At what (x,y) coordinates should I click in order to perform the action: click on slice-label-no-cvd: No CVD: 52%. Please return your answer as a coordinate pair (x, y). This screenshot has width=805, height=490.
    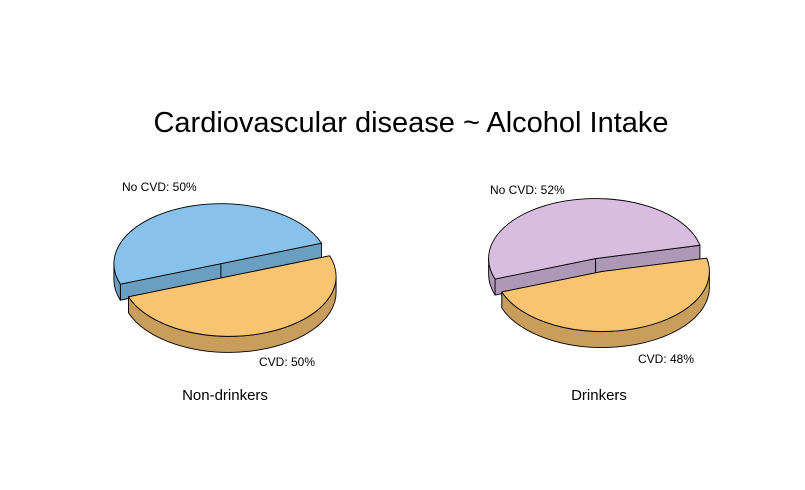
    Looking at the image, I should click on (527, 190).